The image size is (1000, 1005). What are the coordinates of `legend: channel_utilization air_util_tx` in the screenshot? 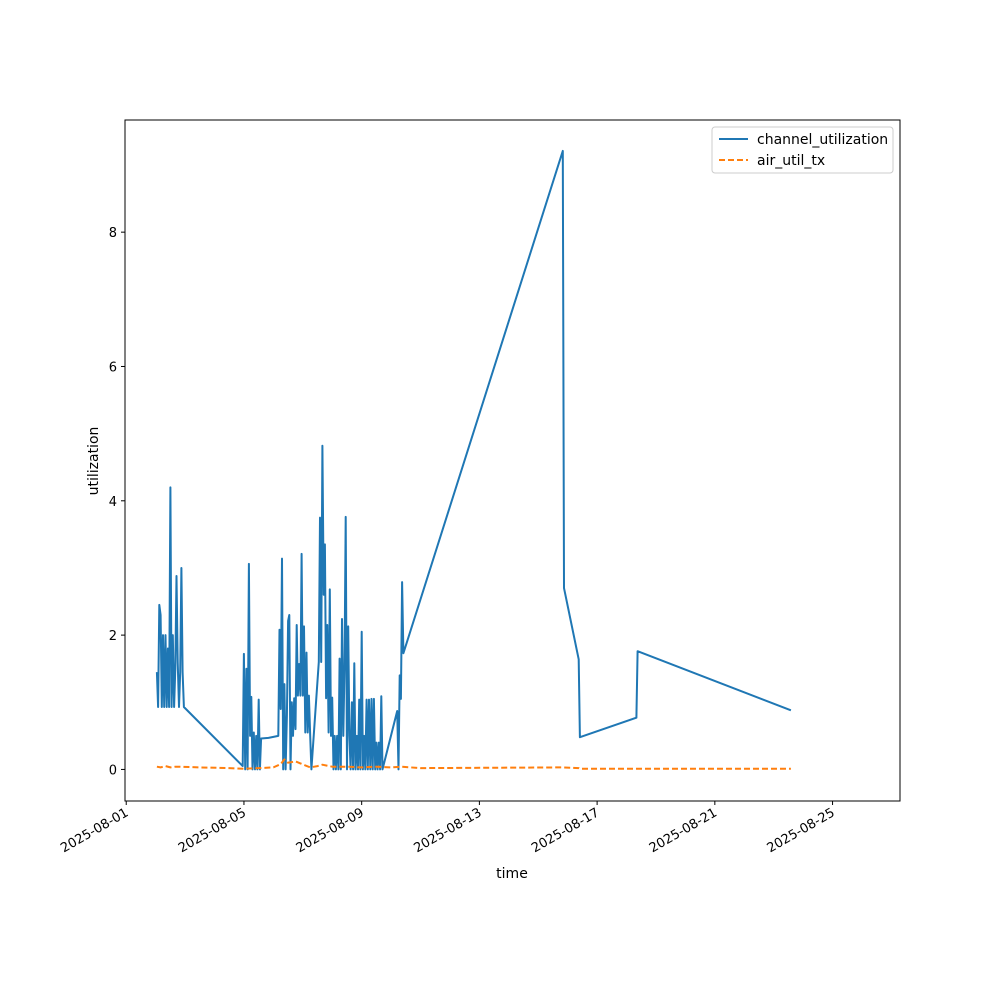 It's located at (802, 150).